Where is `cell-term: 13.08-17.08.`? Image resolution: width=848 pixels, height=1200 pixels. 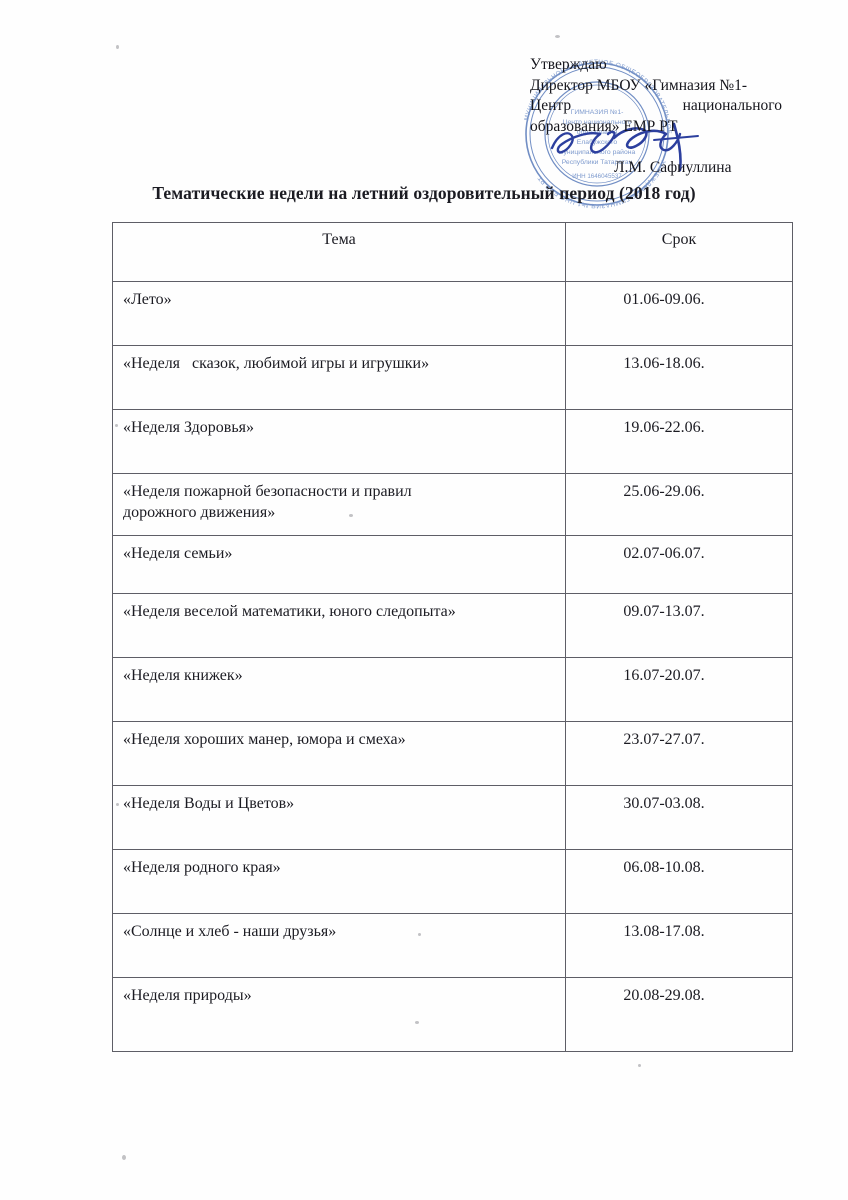
cell-term: 13.08-17.08. is located at coordinates (679, 945).